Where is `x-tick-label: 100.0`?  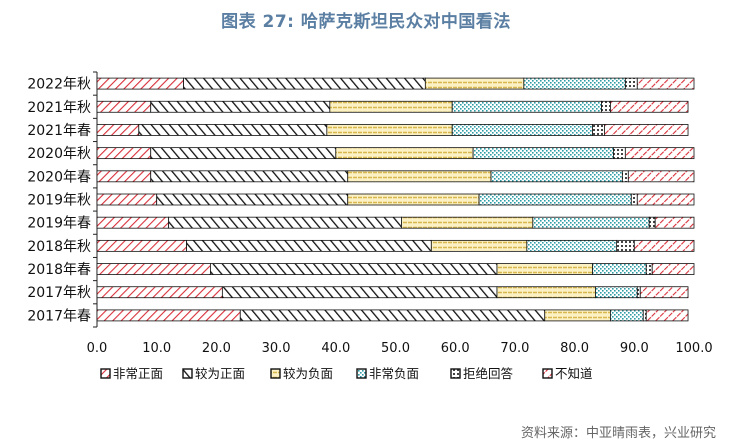 x-tick-label: 100.0 is located at coordinates (693, 348).